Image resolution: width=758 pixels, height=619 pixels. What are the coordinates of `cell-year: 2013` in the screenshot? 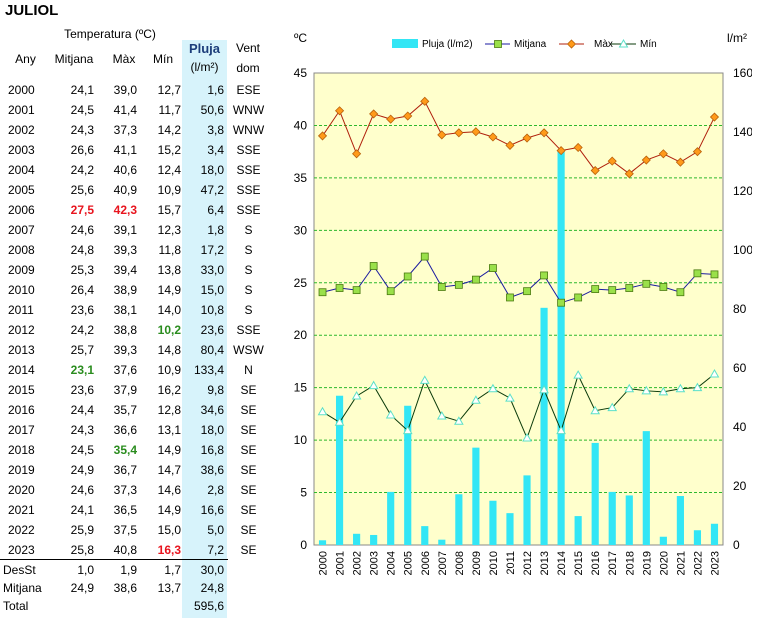 It's located at (21, 350).